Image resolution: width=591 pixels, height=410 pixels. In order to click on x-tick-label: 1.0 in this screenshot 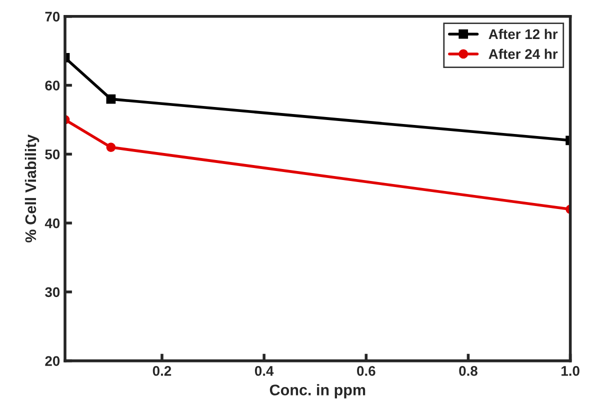, I will do `click(571, 371)`.